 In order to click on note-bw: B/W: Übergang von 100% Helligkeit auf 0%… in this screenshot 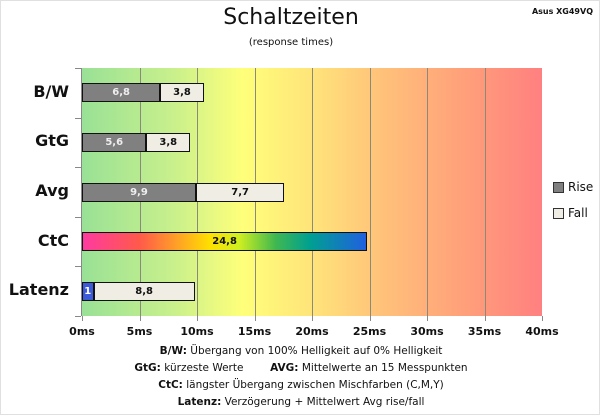, I will do `click(300, 351)`.